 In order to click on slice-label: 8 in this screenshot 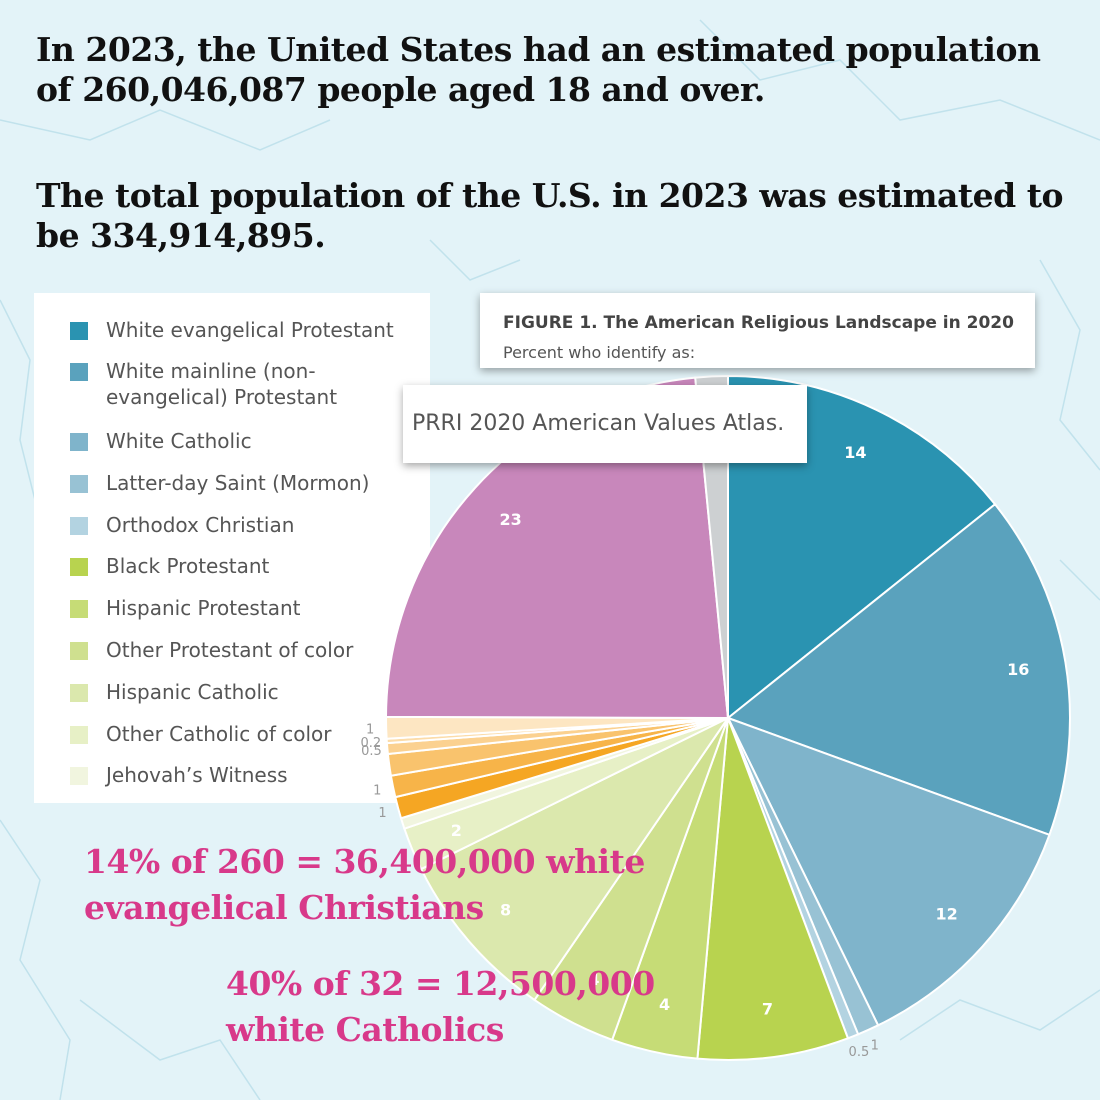, I will do `click(505, 909)`.